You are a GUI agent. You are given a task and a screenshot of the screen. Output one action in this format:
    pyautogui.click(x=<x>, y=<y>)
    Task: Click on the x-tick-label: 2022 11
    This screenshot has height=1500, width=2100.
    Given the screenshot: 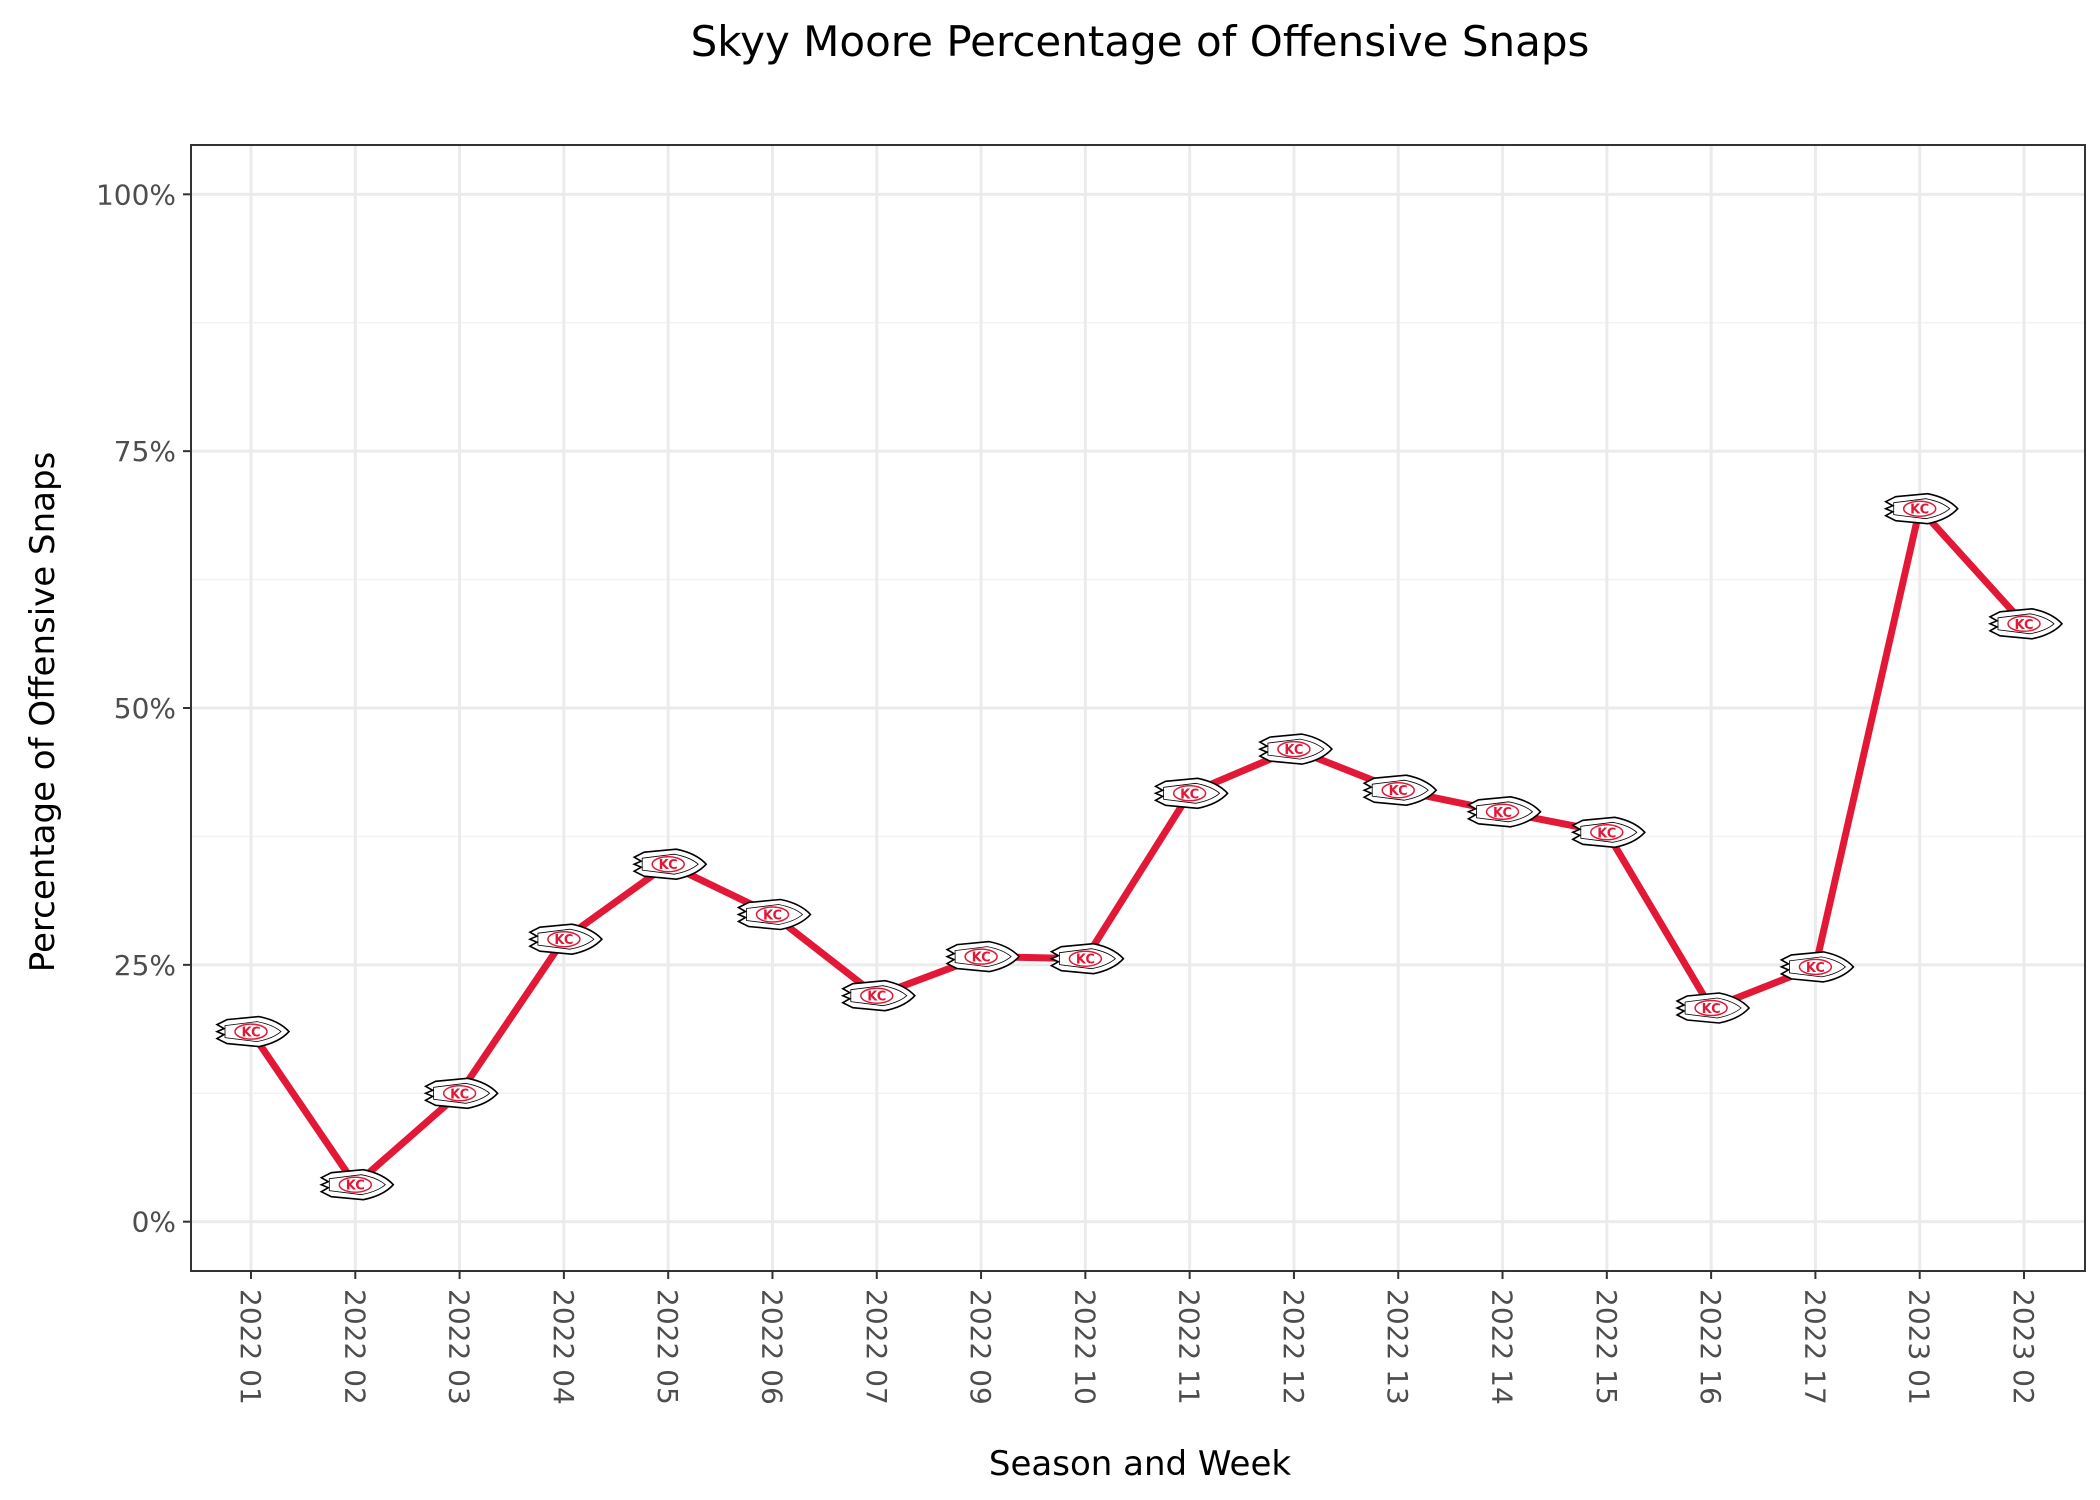 What is the action you would take?
    pyautogui.click(x=1189, y=1347)
    